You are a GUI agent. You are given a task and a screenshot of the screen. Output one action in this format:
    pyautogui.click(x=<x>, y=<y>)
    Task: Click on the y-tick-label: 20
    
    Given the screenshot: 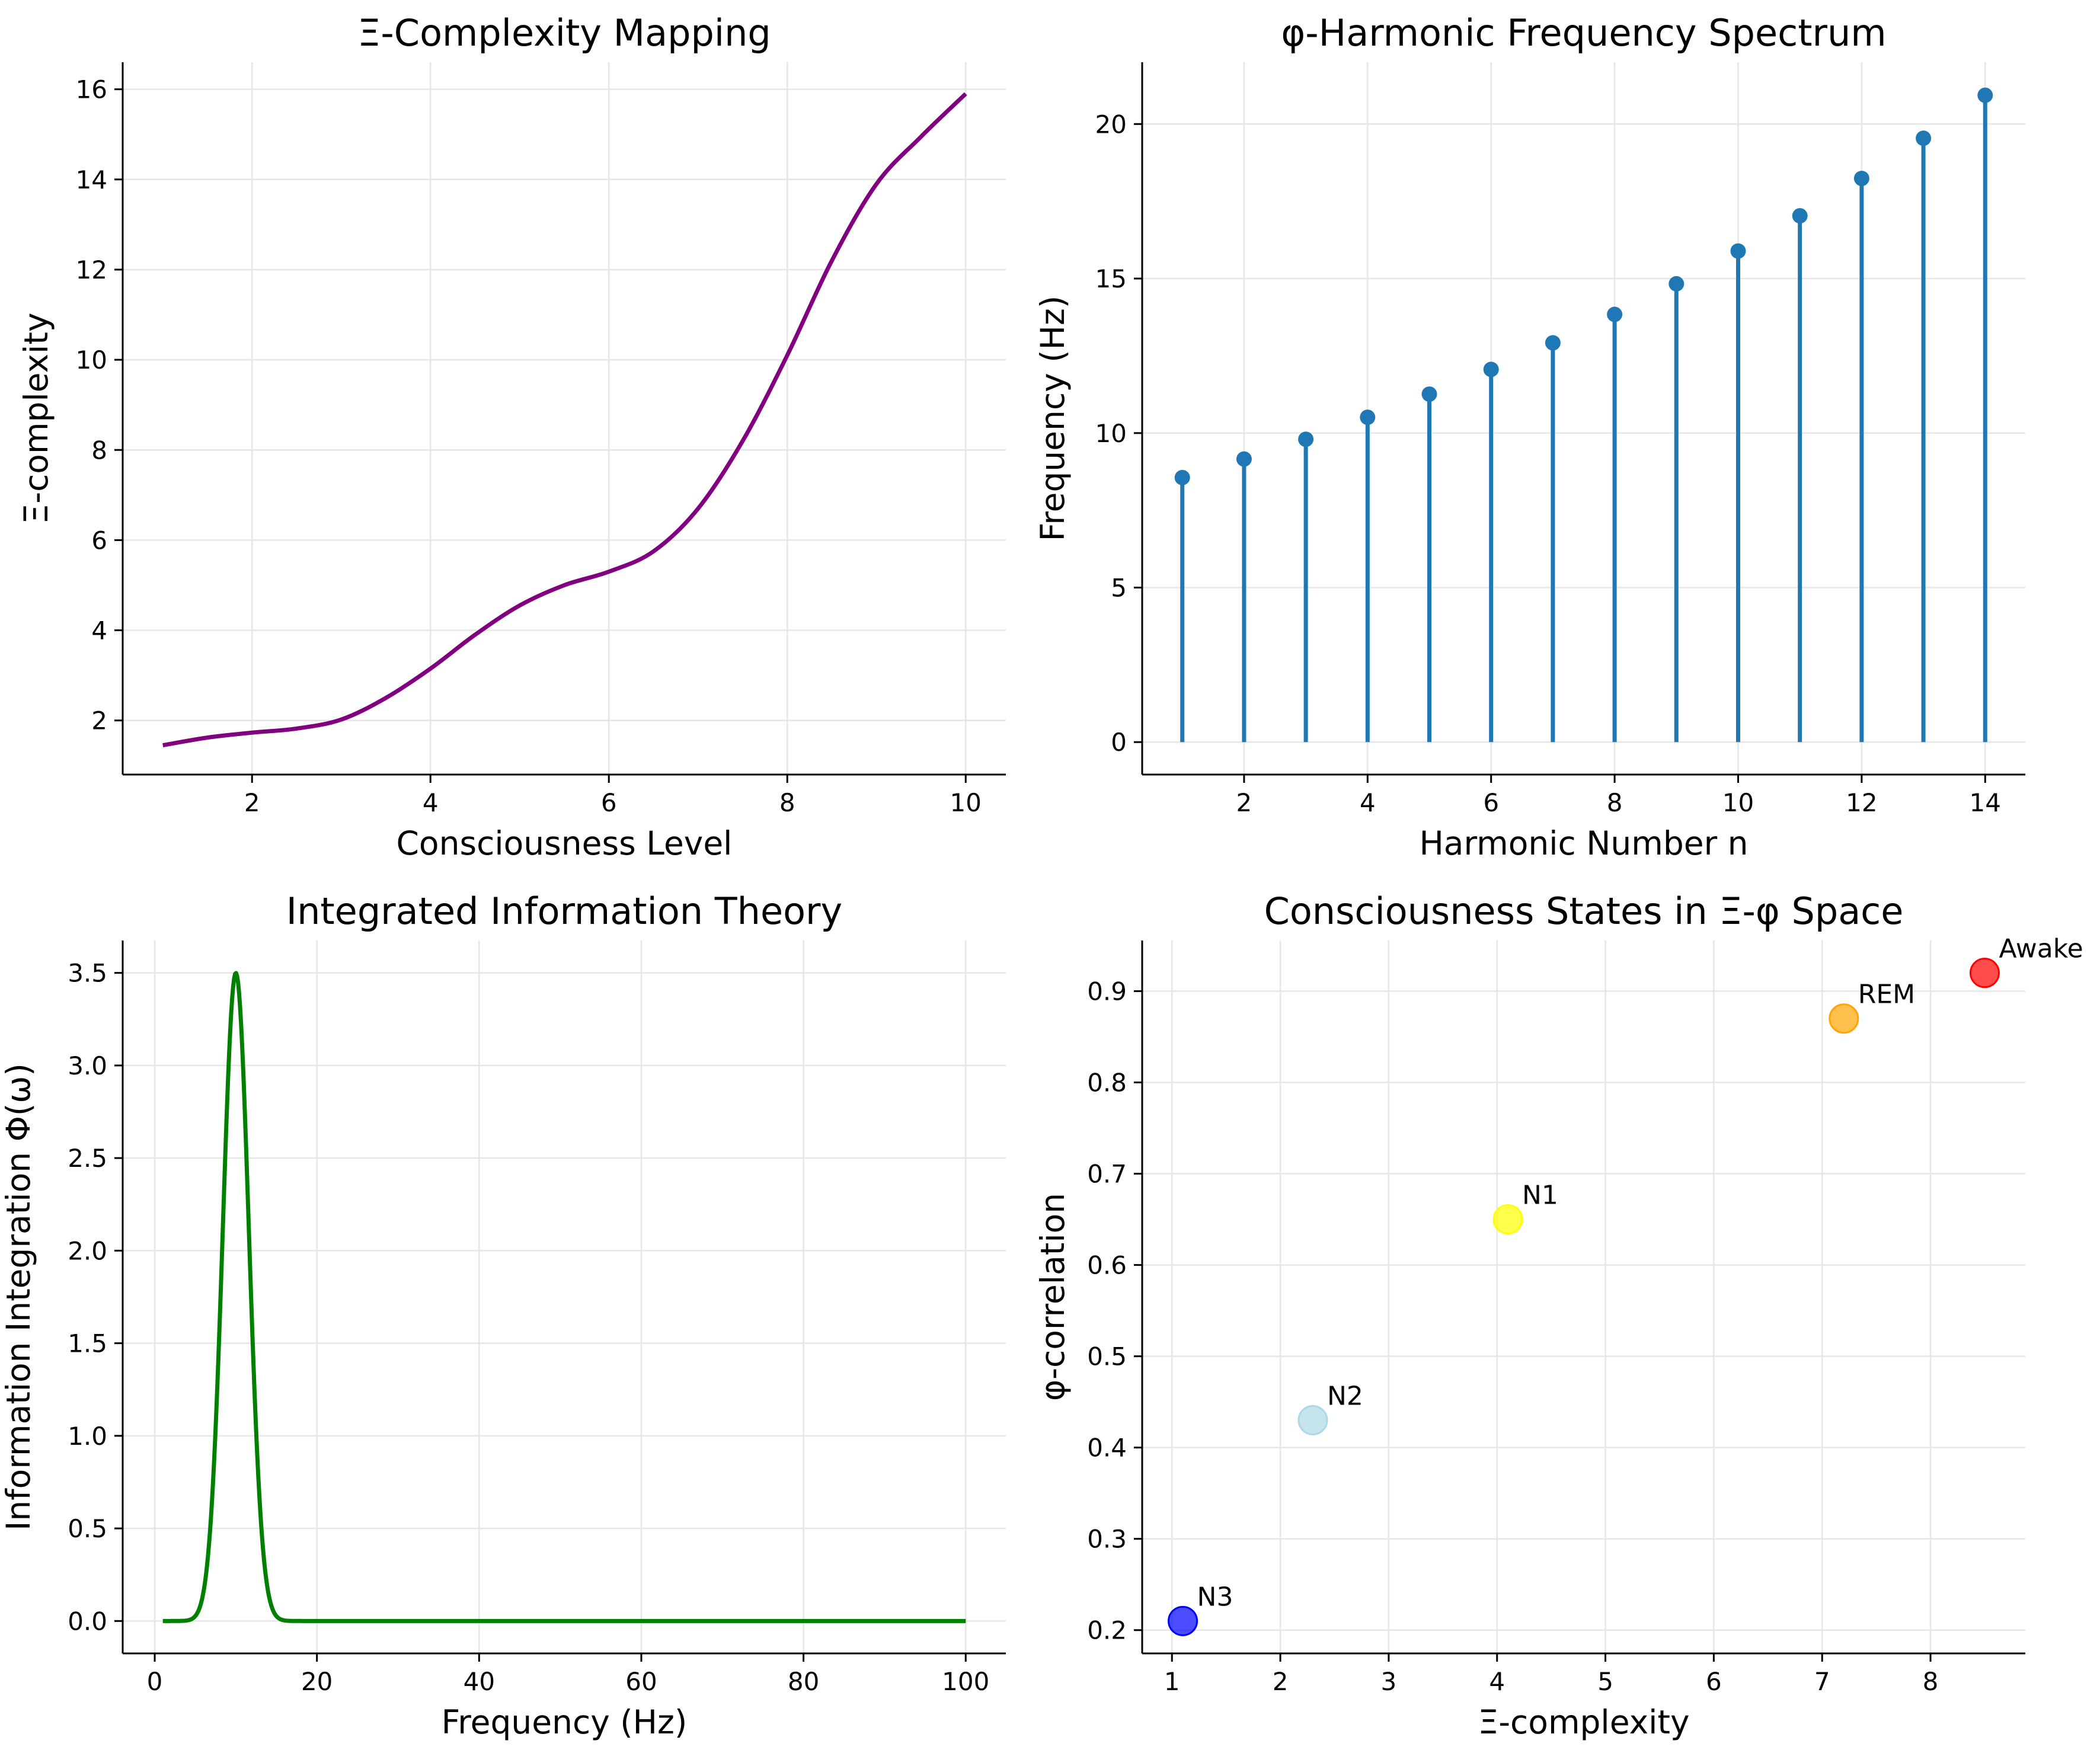 What is the action you would take?
    pyautogui.click(x=1111, y=124)
    